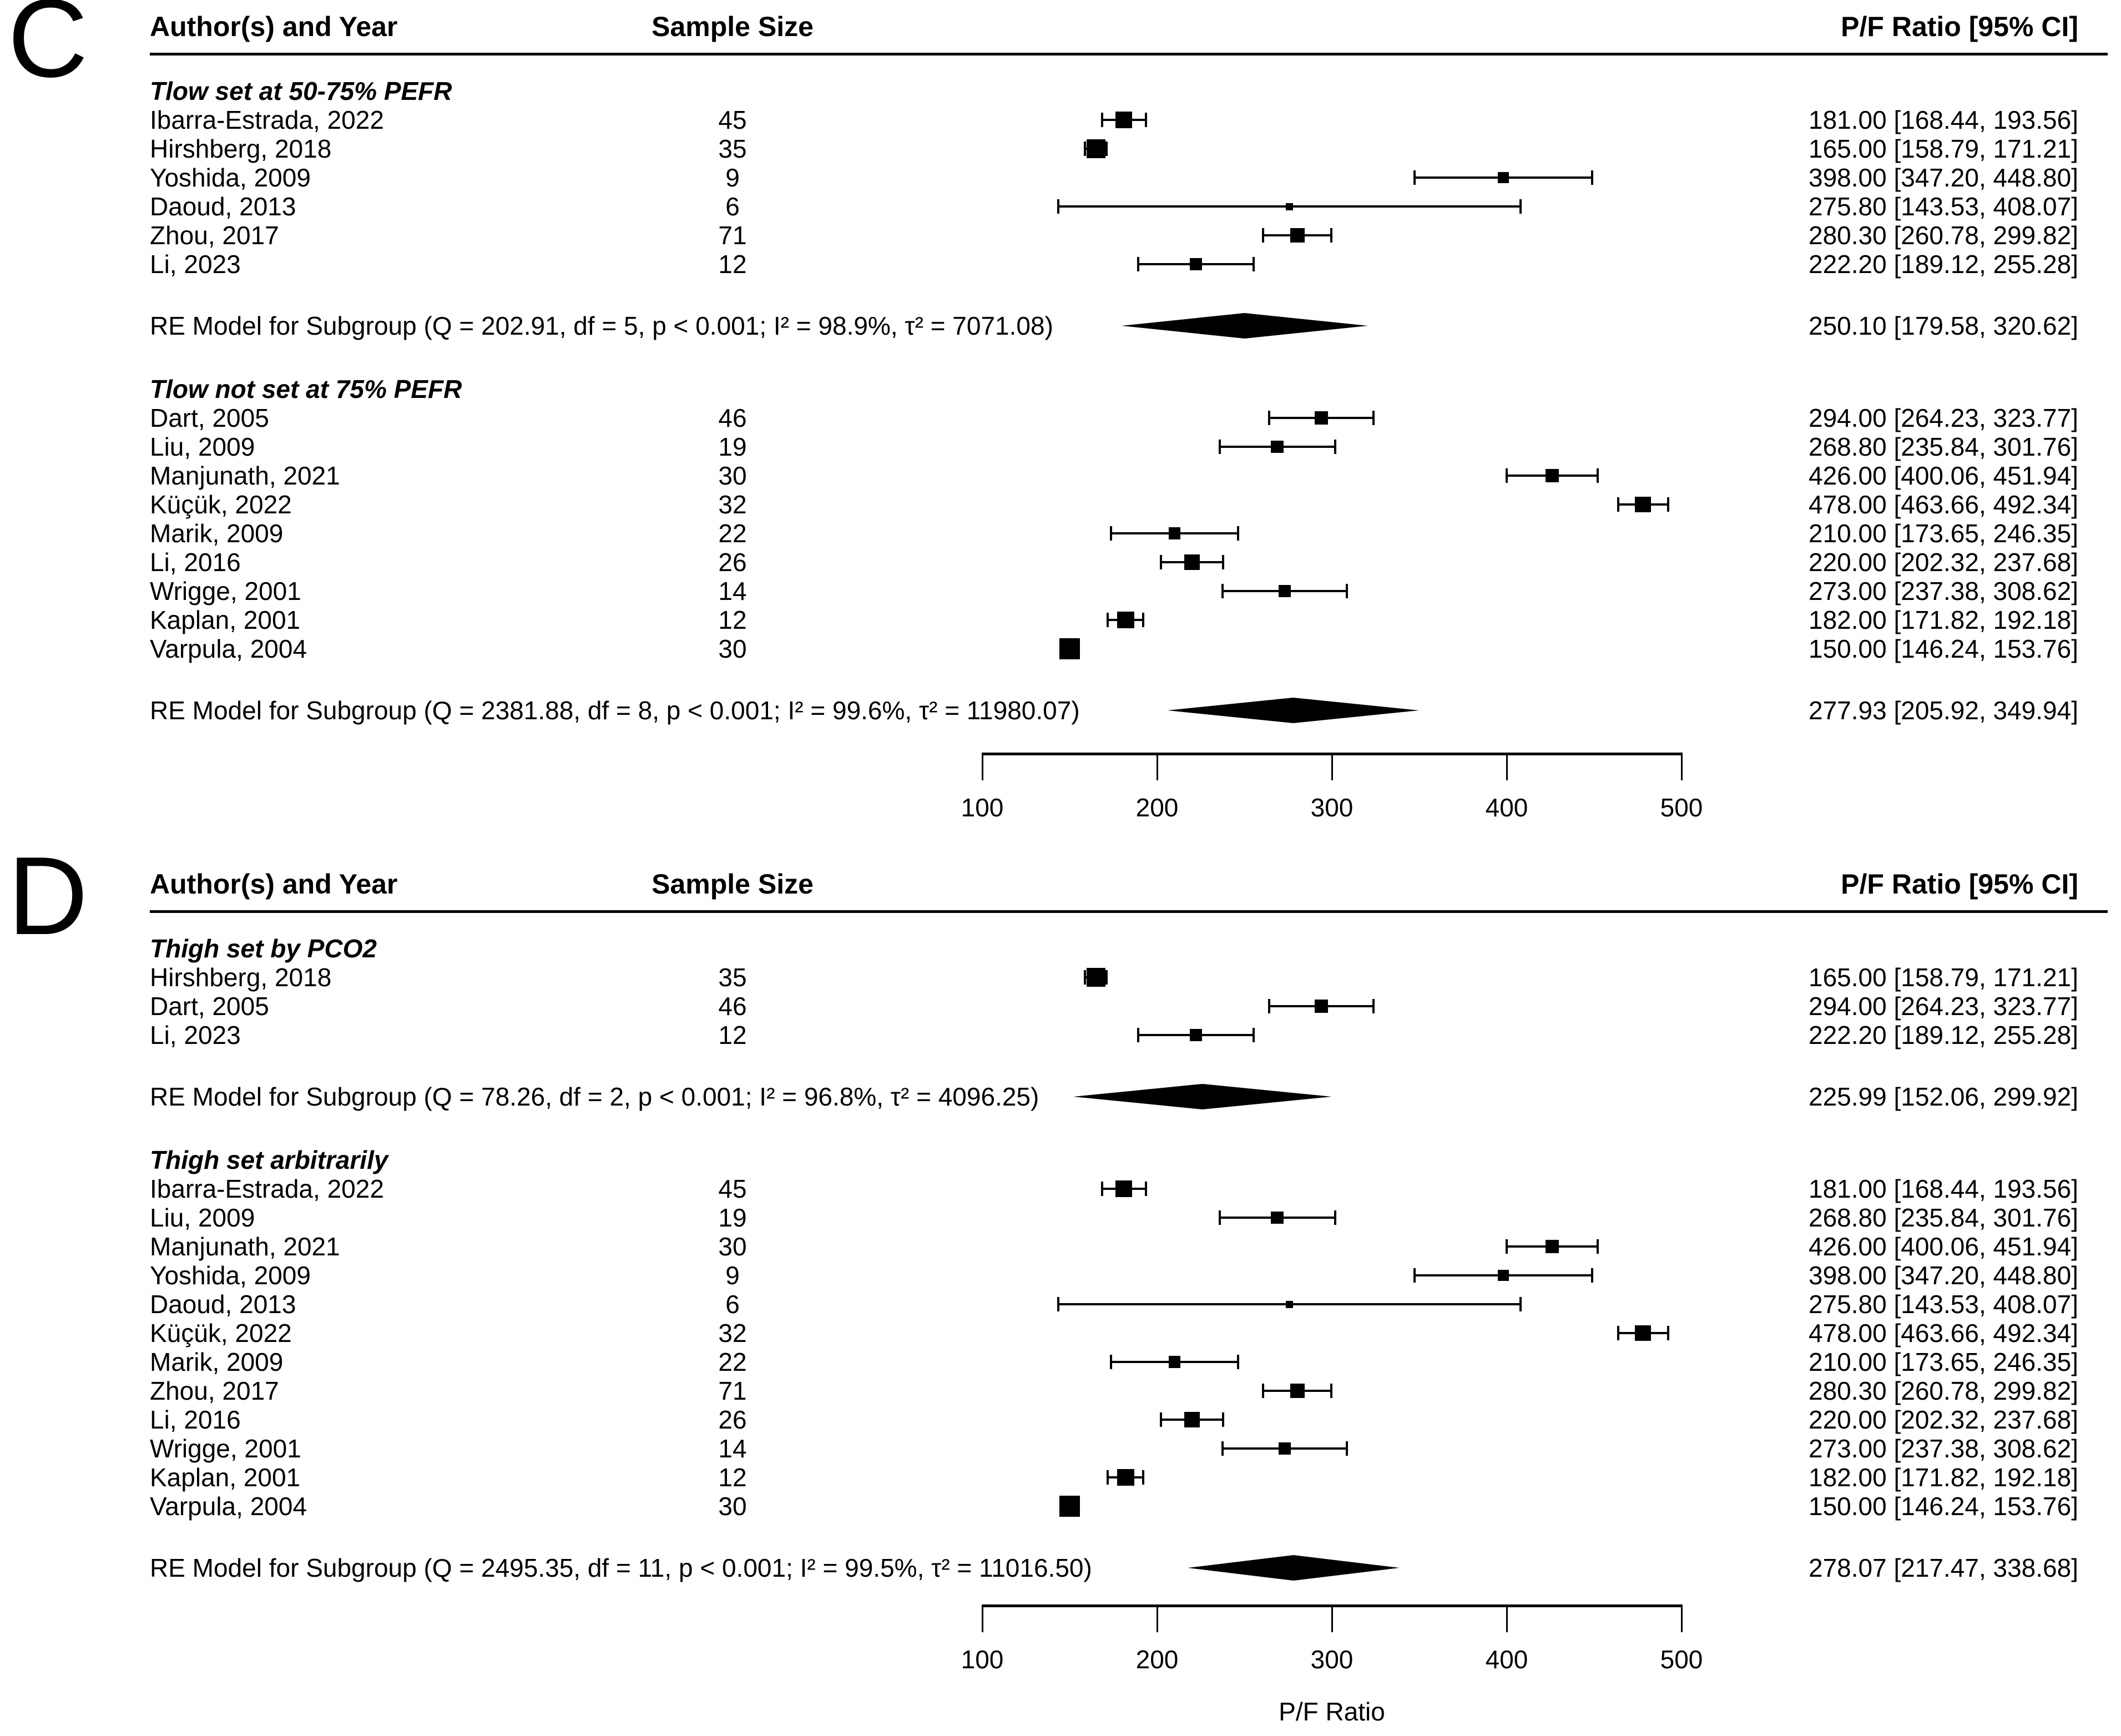  What do you see at coordinates (1944, 418) in the screenshot?
I see `estimate-value: 294.00 [264.23, 323.77]` at bounding box center [1944, 418].